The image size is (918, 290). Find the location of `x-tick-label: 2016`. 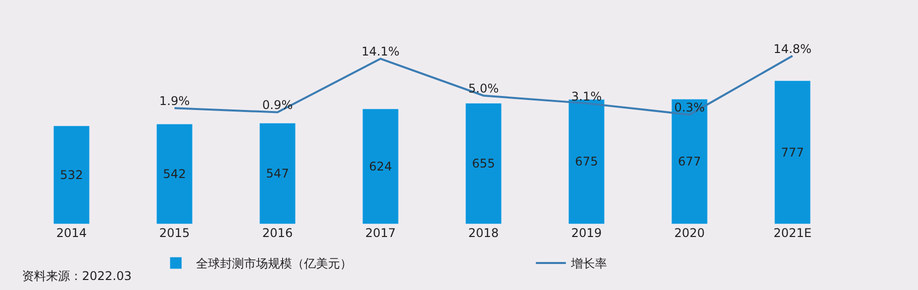

x-tick-label: 2016 is located at coordinates (277, 233).